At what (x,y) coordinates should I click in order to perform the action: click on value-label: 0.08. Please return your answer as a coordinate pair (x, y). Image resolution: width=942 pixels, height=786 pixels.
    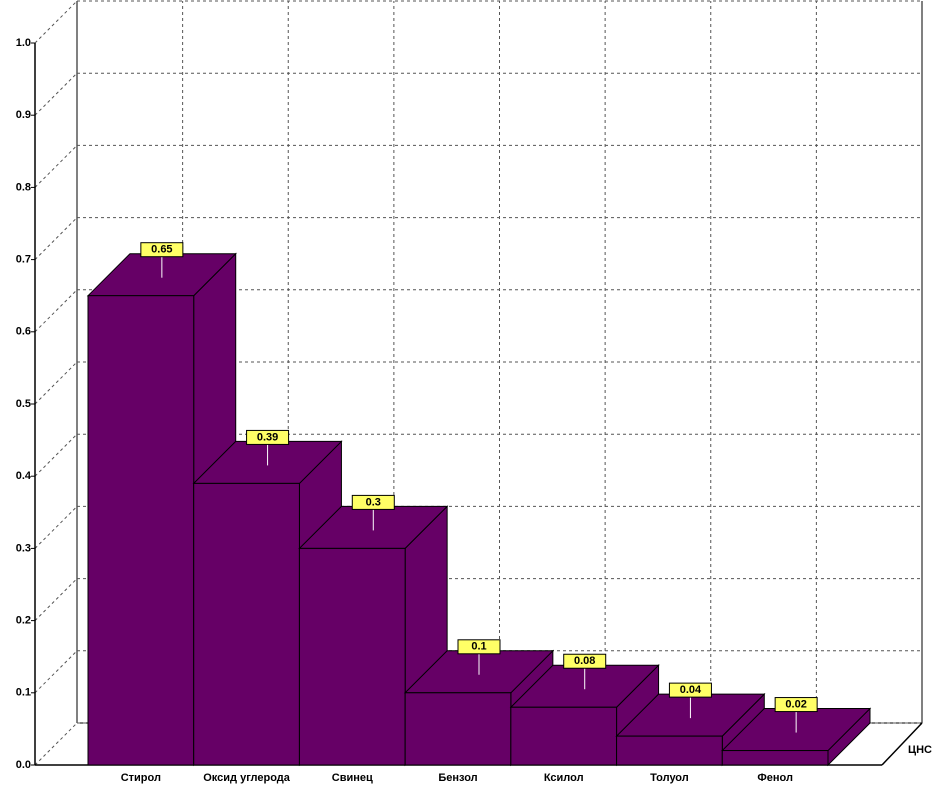
    Looking at the image, I should click on (584, 661).